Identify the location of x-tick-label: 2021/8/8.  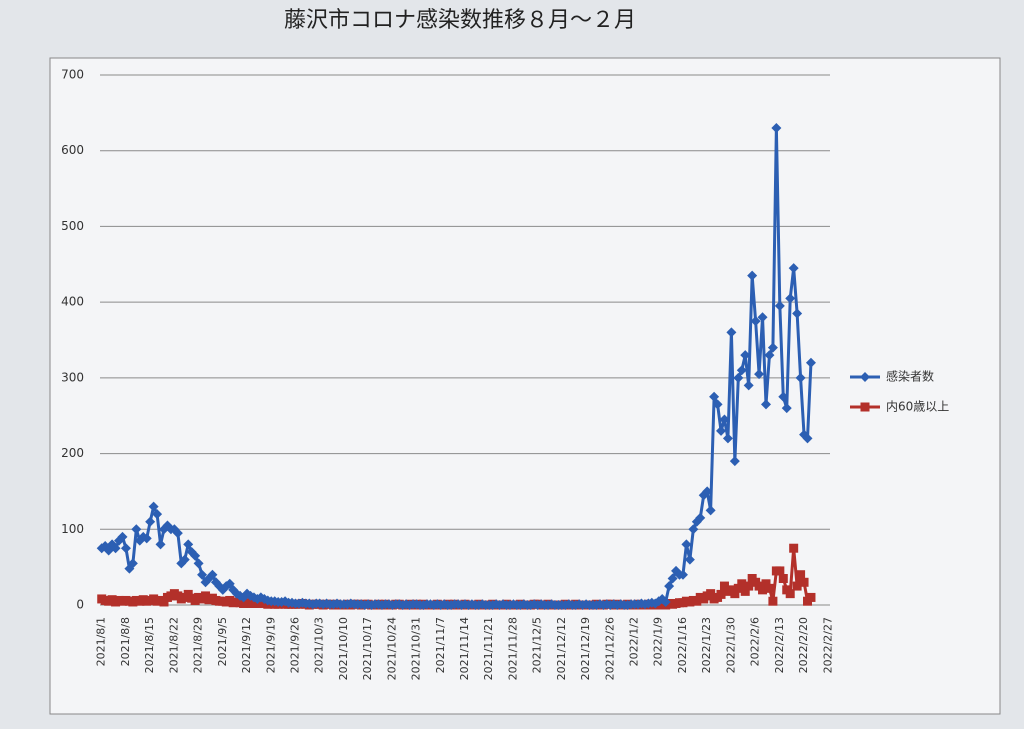
(125, 641).